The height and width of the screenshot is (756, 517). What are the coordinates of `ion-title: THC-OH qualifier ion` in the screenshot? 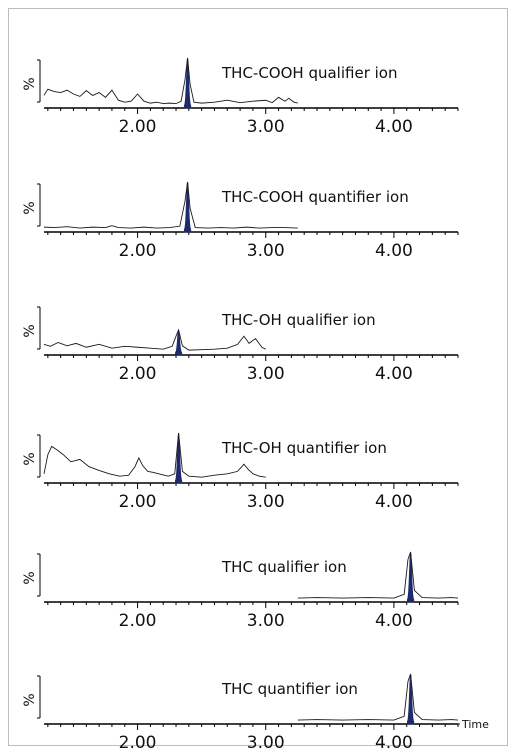 It's located at (298, 320).